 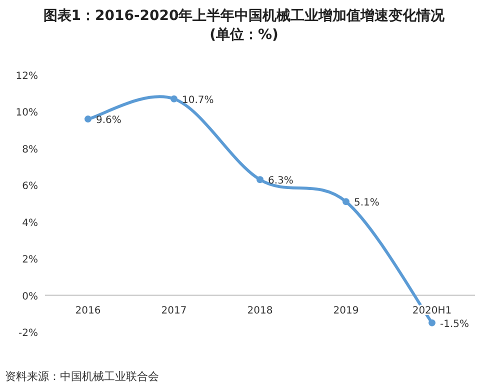 What do you see at coordinates (27, 76) in the screenshot?
I see `y-tick-label: 12%` at bounding box center [27, 76].